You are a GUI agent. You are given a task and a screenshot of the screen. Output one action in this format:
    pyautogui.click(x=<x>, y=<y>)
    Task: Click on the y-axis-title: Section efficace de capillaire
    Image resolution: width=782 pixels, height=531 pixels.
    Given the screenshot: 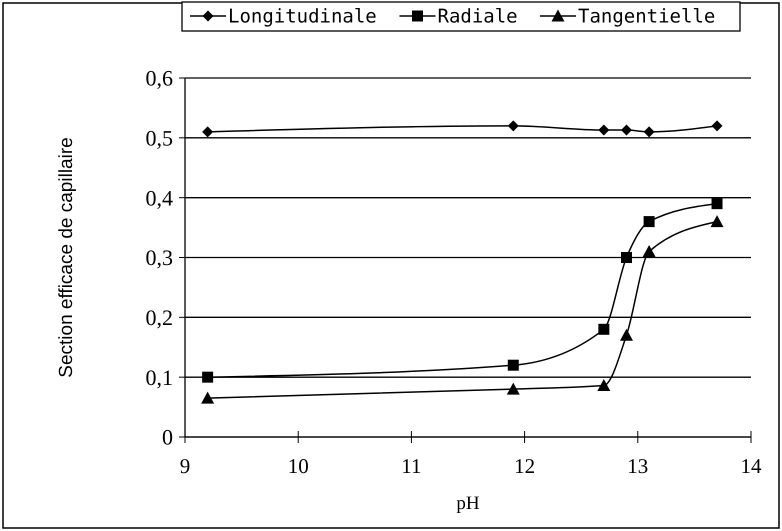 What is the action you would take?
    pyautogui.click(x=66, y=257)
    